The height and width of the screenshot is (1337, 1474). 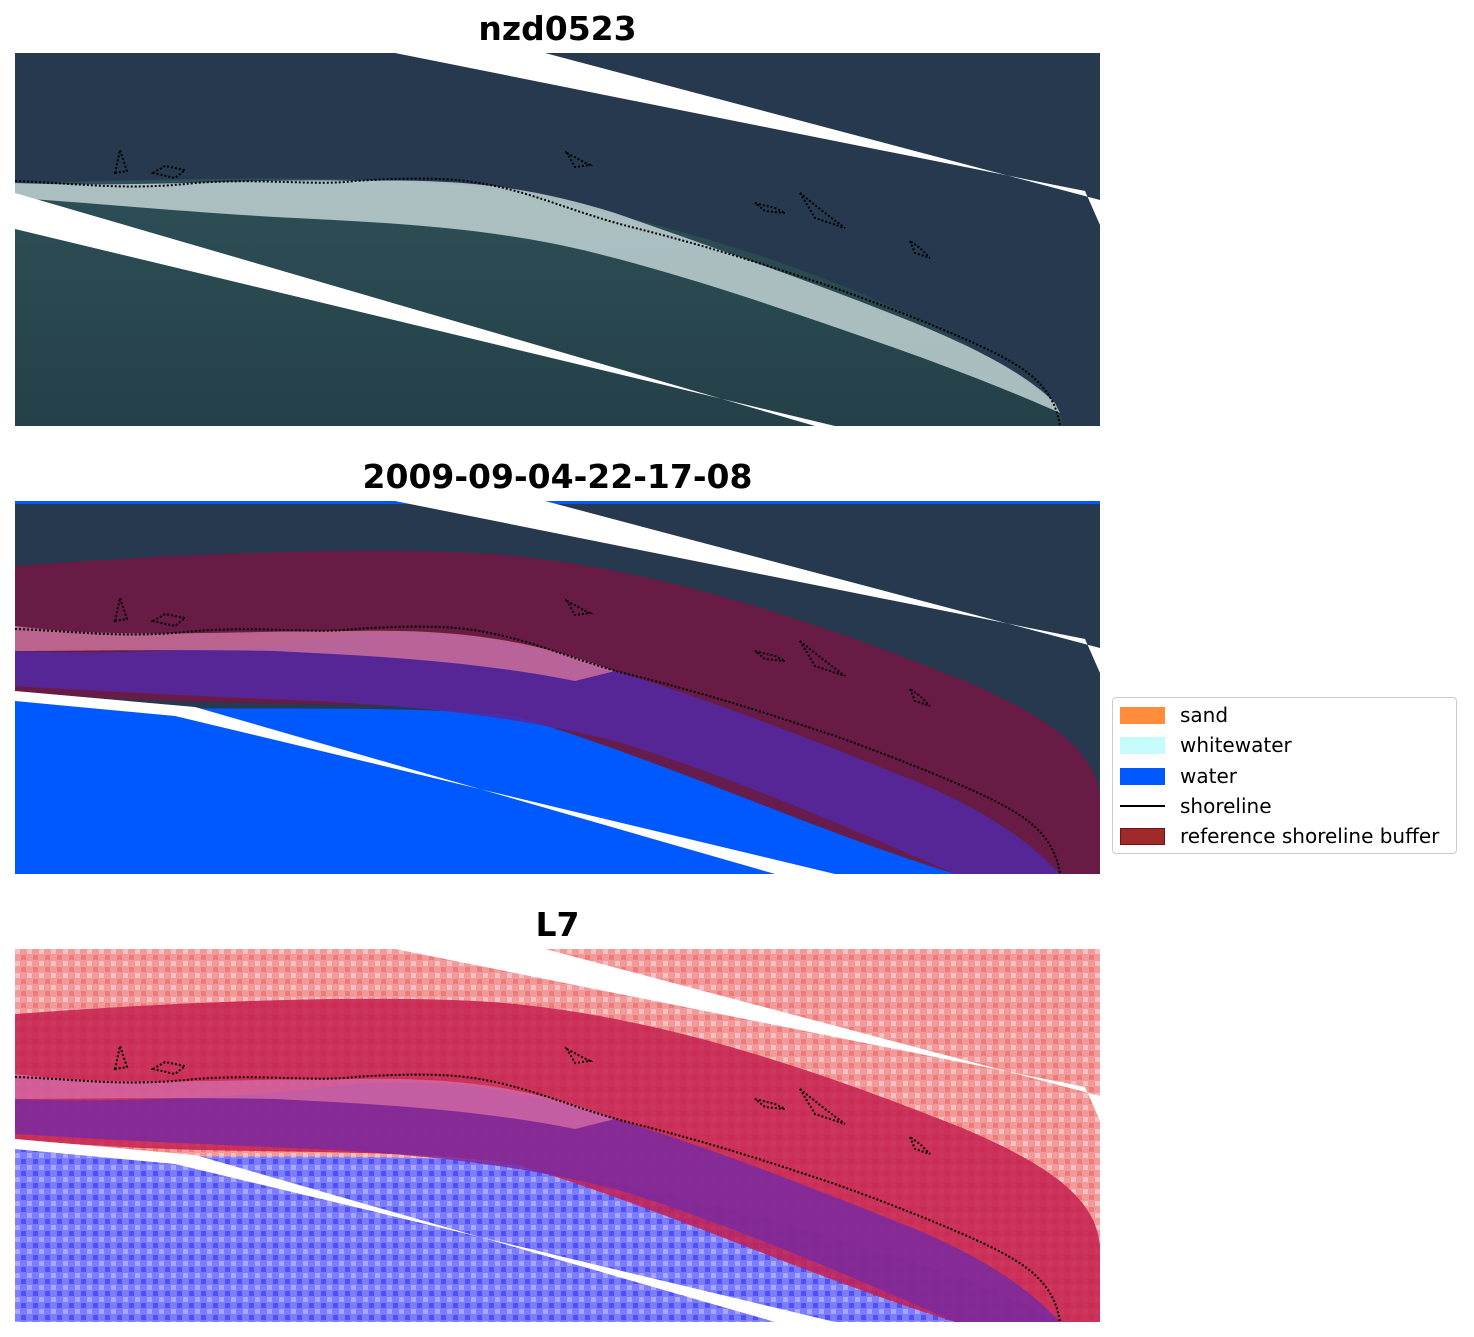 What do you see at coordinates (1142, 745) in the screenshot?
I see `legend-swatch-whitewater` at bounding box center [1142, 745].